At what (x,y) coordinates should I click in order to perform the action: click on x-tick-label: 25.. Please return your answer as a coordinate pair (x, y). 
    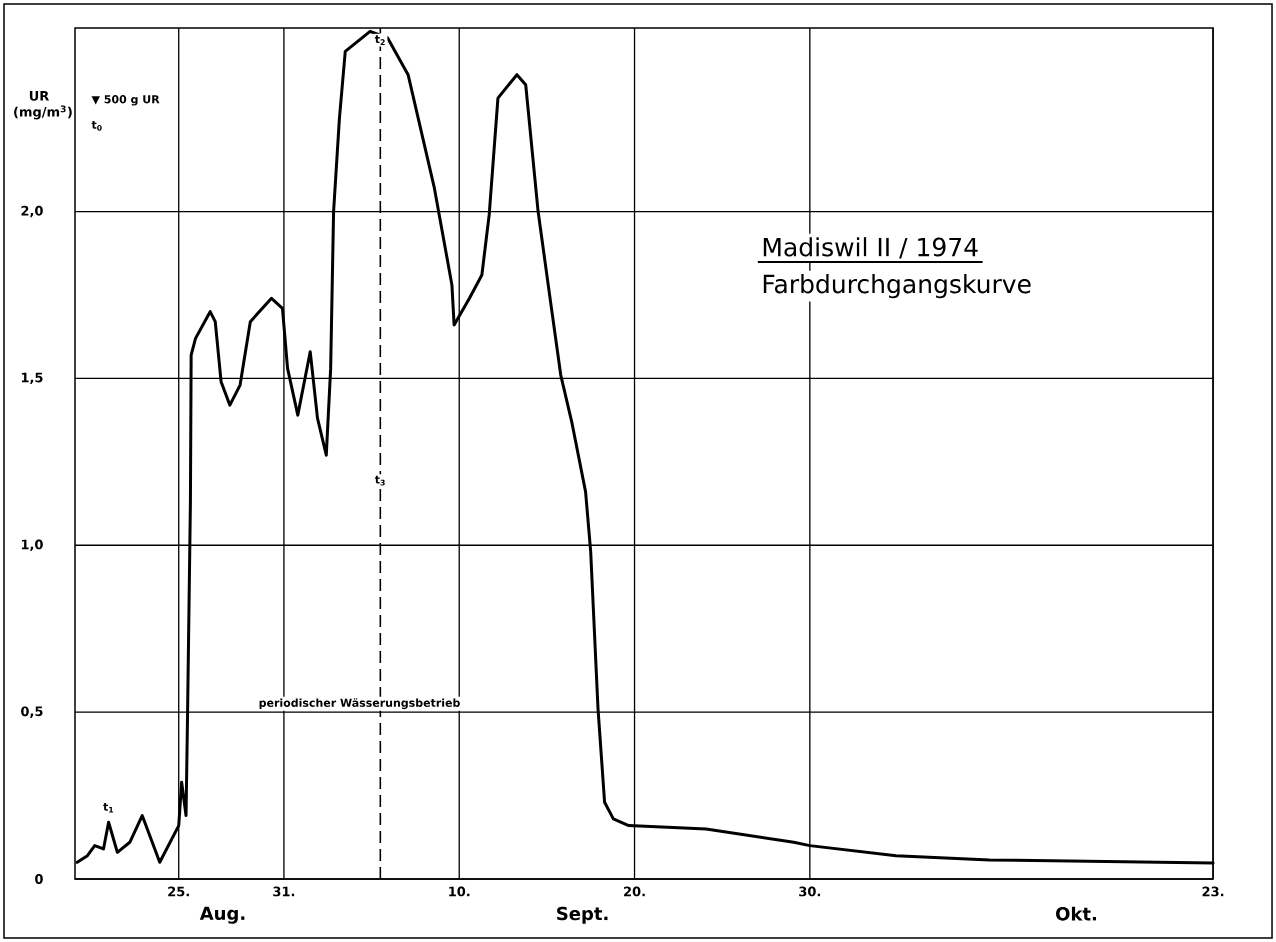
    Looking at the image, I should click on (178, 891).